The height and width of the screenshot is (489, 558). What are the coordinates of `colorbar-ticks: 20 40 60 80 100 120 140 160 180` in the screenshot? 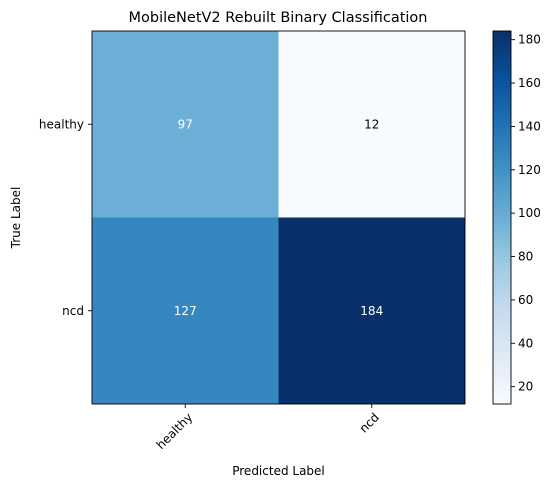 It's located at (526, 213).